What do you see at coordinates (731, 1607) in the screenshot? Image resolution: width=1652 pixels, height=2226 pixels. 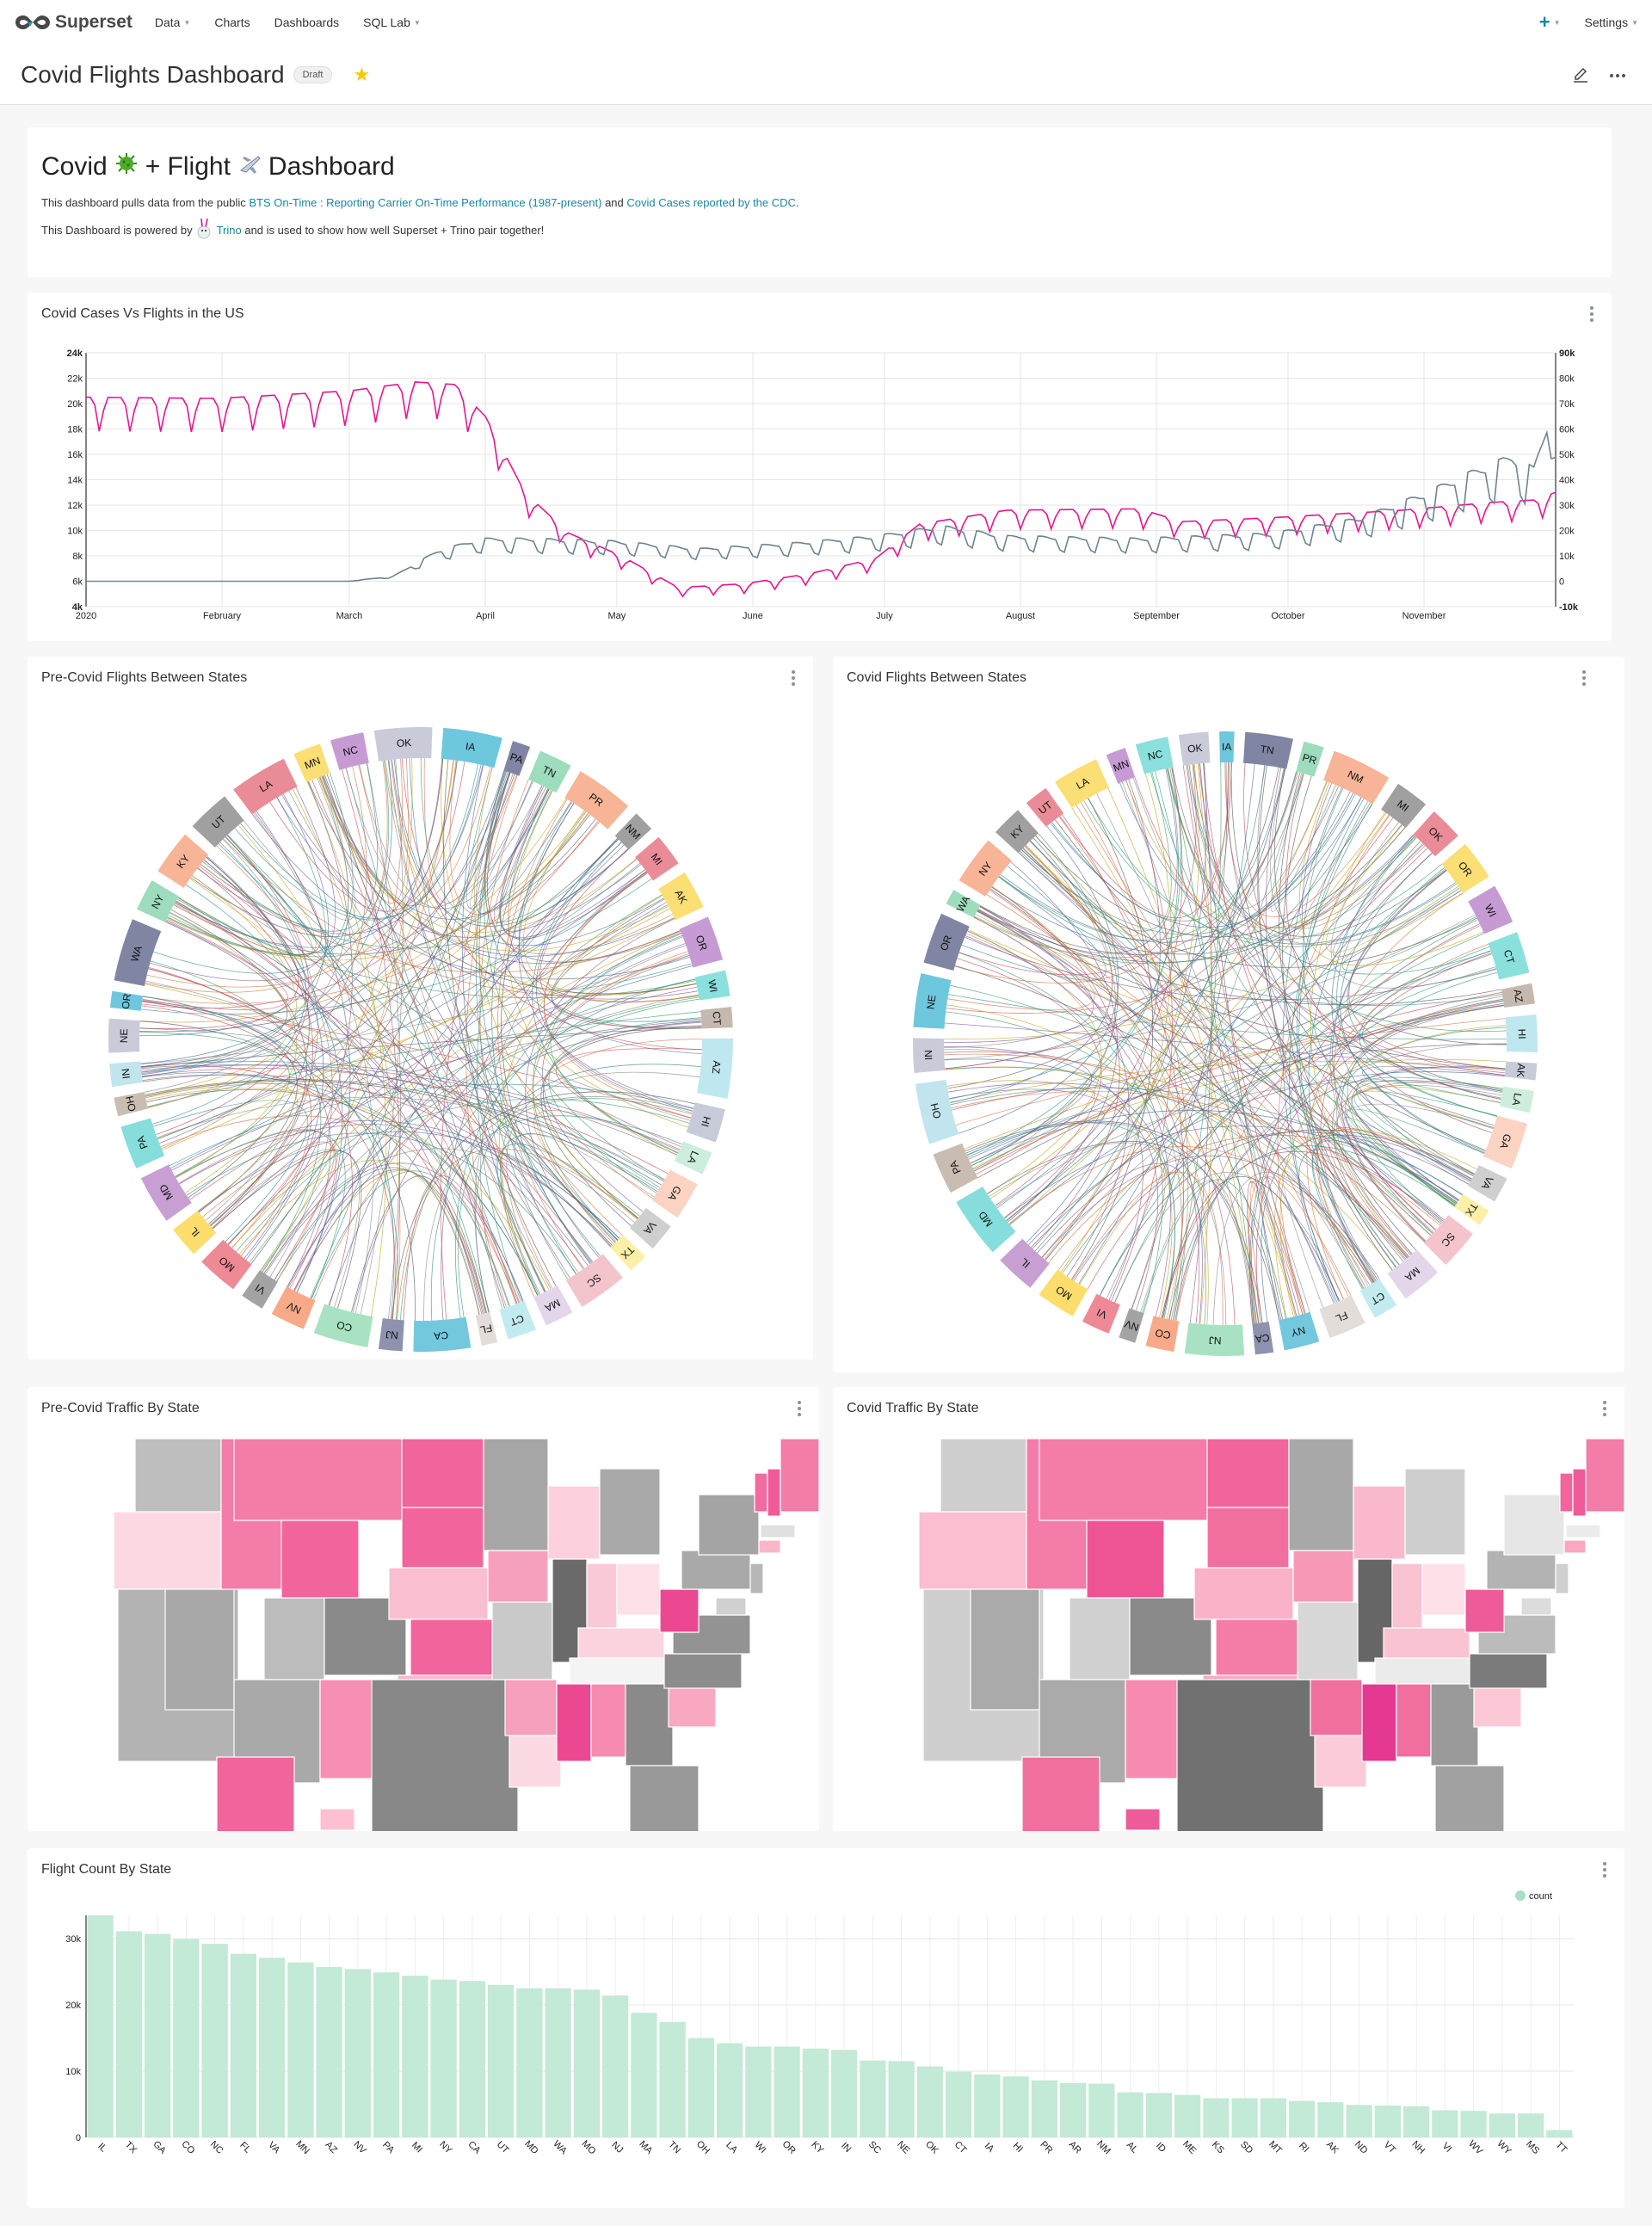 I see `map-state-MD` at bounding box center [731, 1607].